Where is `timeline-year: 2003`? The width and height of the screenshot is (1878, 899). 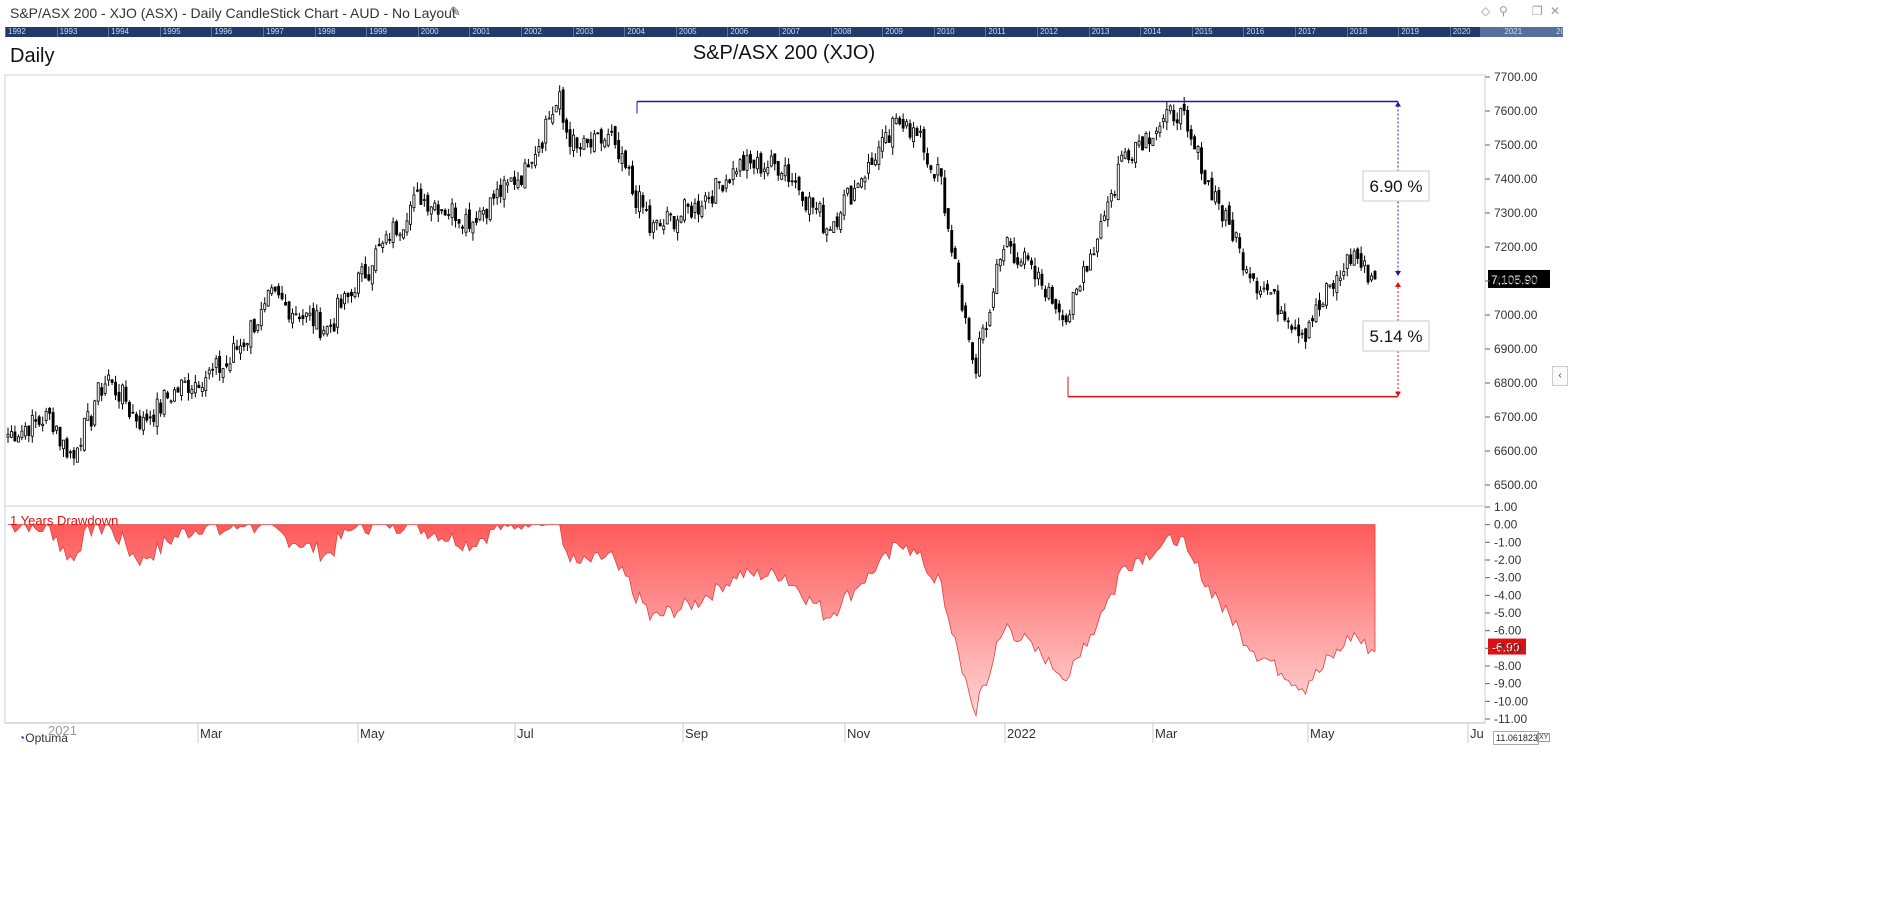 timeline-year: 2003 is located at coordinates (582, 32).